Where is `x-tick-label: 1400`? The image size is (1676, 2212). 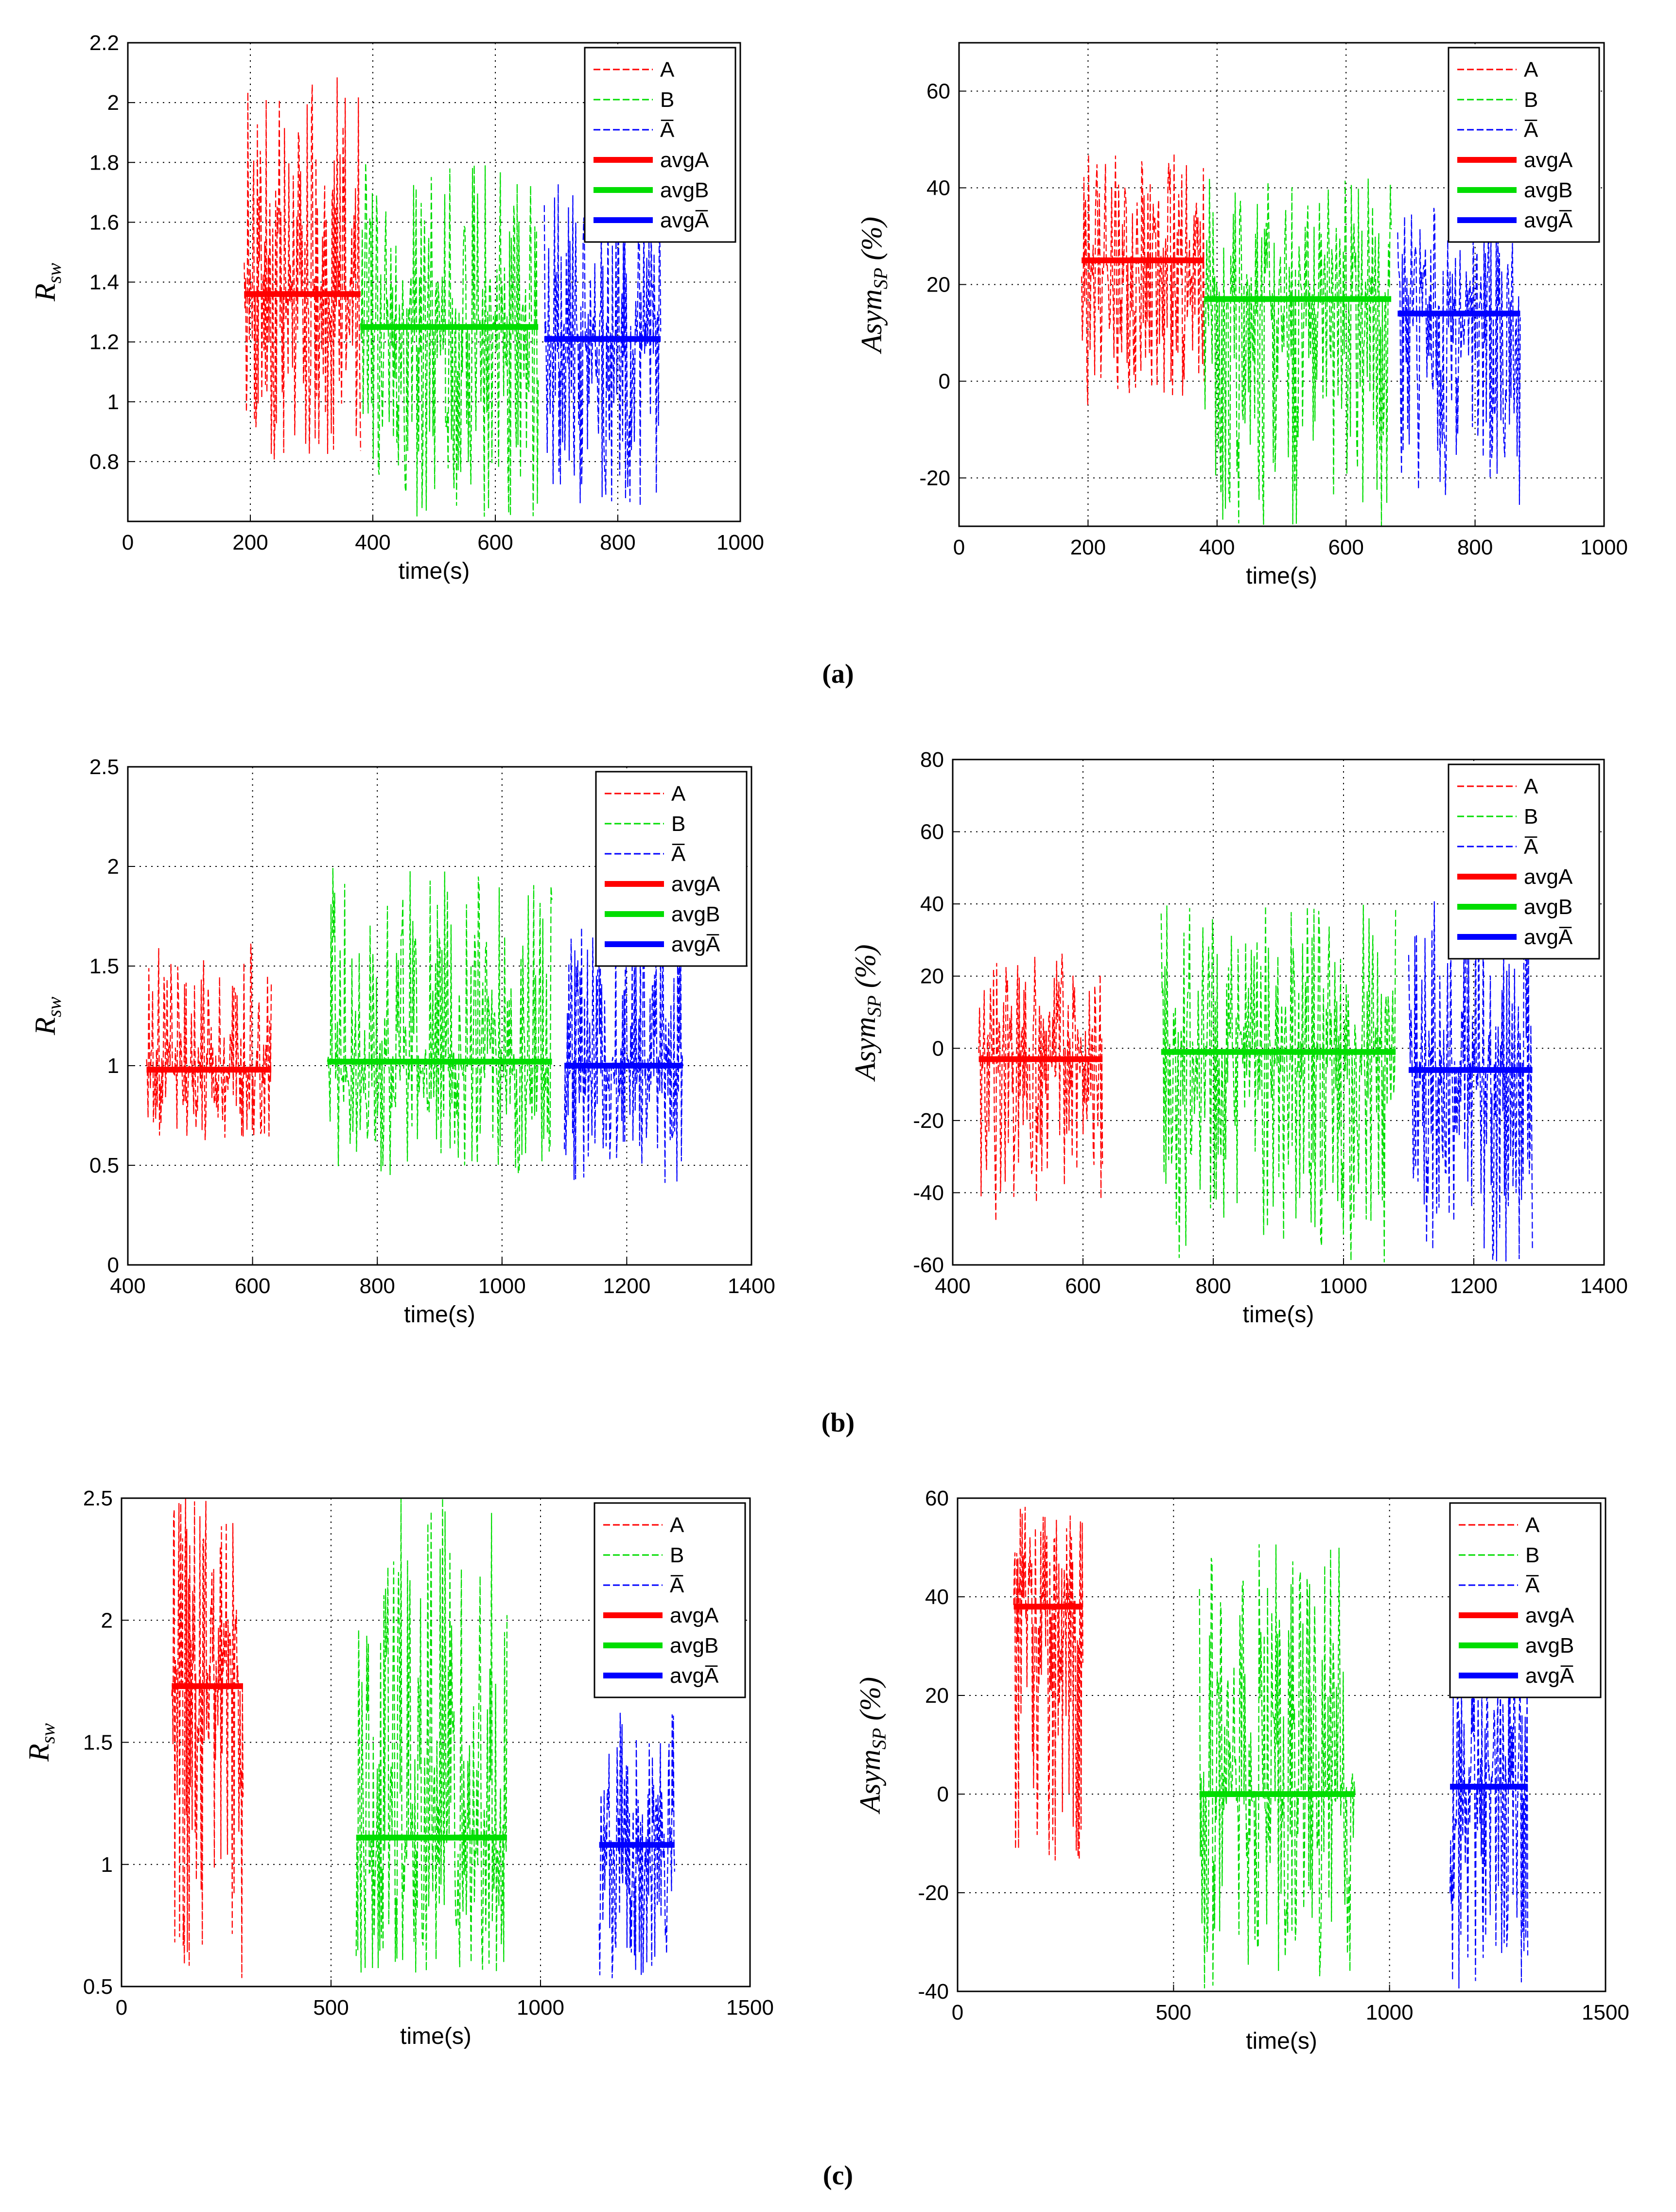 x-tick-label: 1400 is located at coordinates (1604, 1286).